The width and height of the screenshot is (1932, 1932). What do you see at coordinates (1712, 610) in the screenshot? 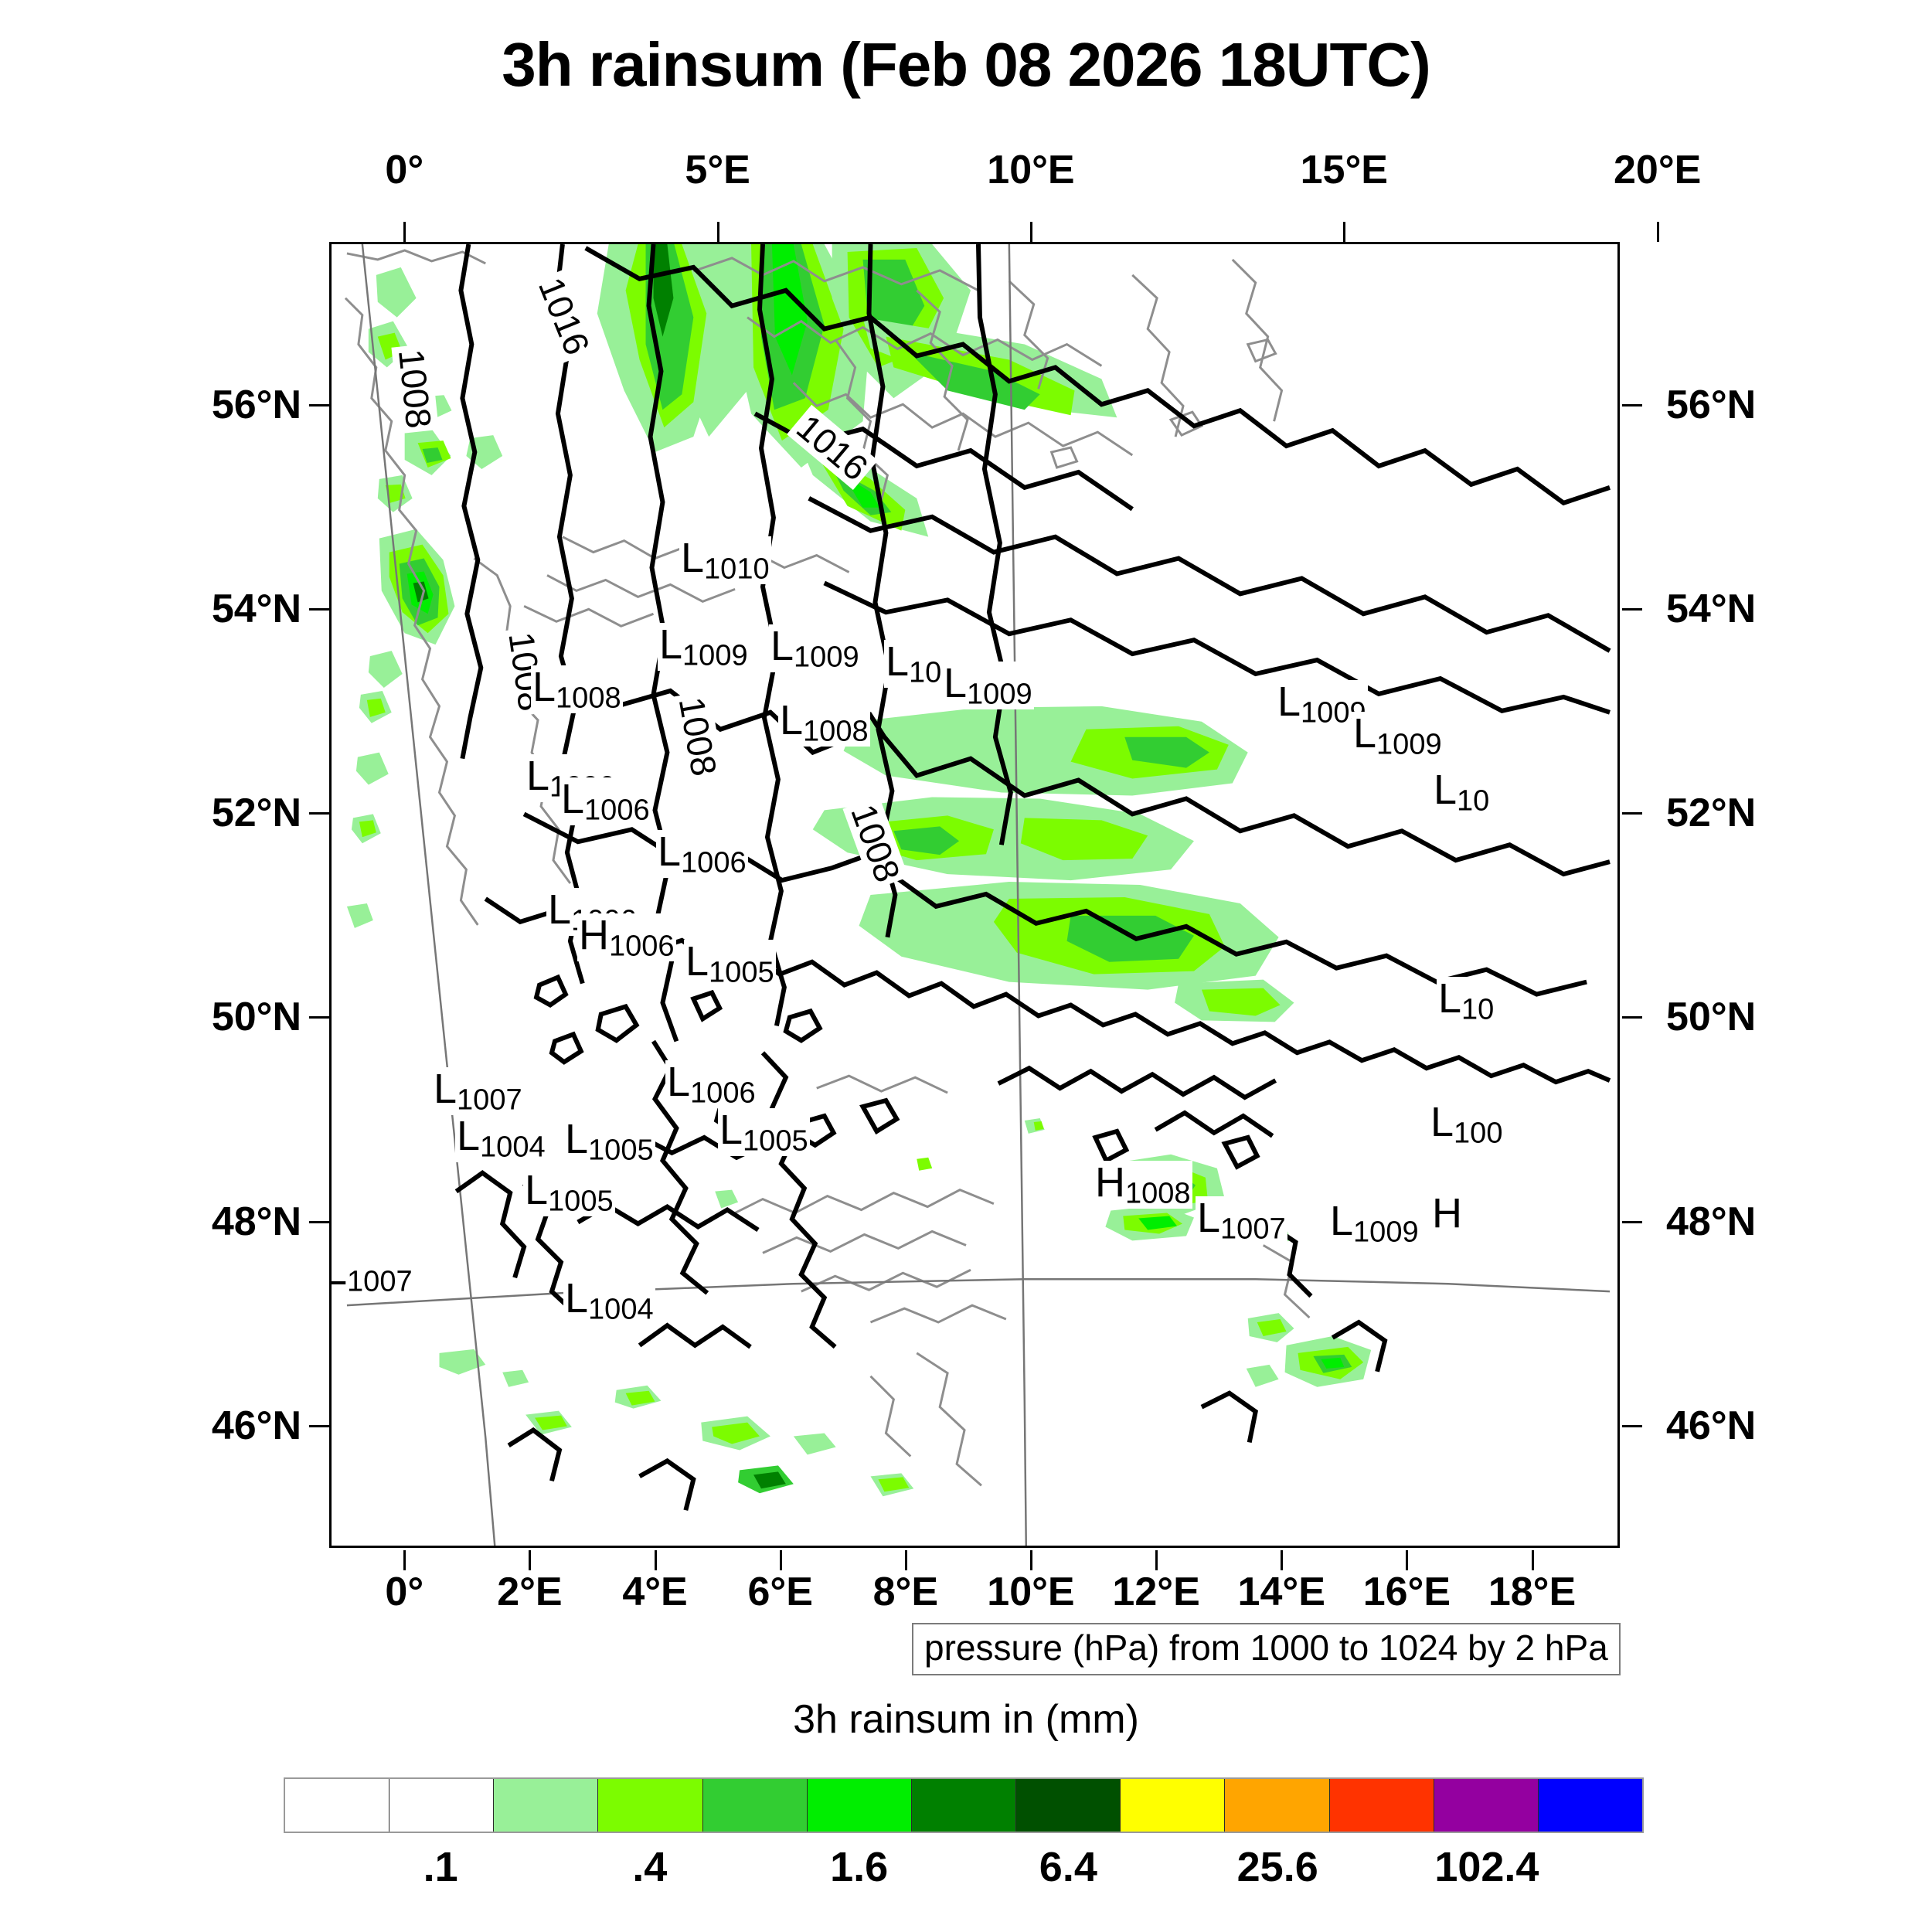
I see `y-axis-tick-label-right: 54°N` at bounding box center [1712, 610].